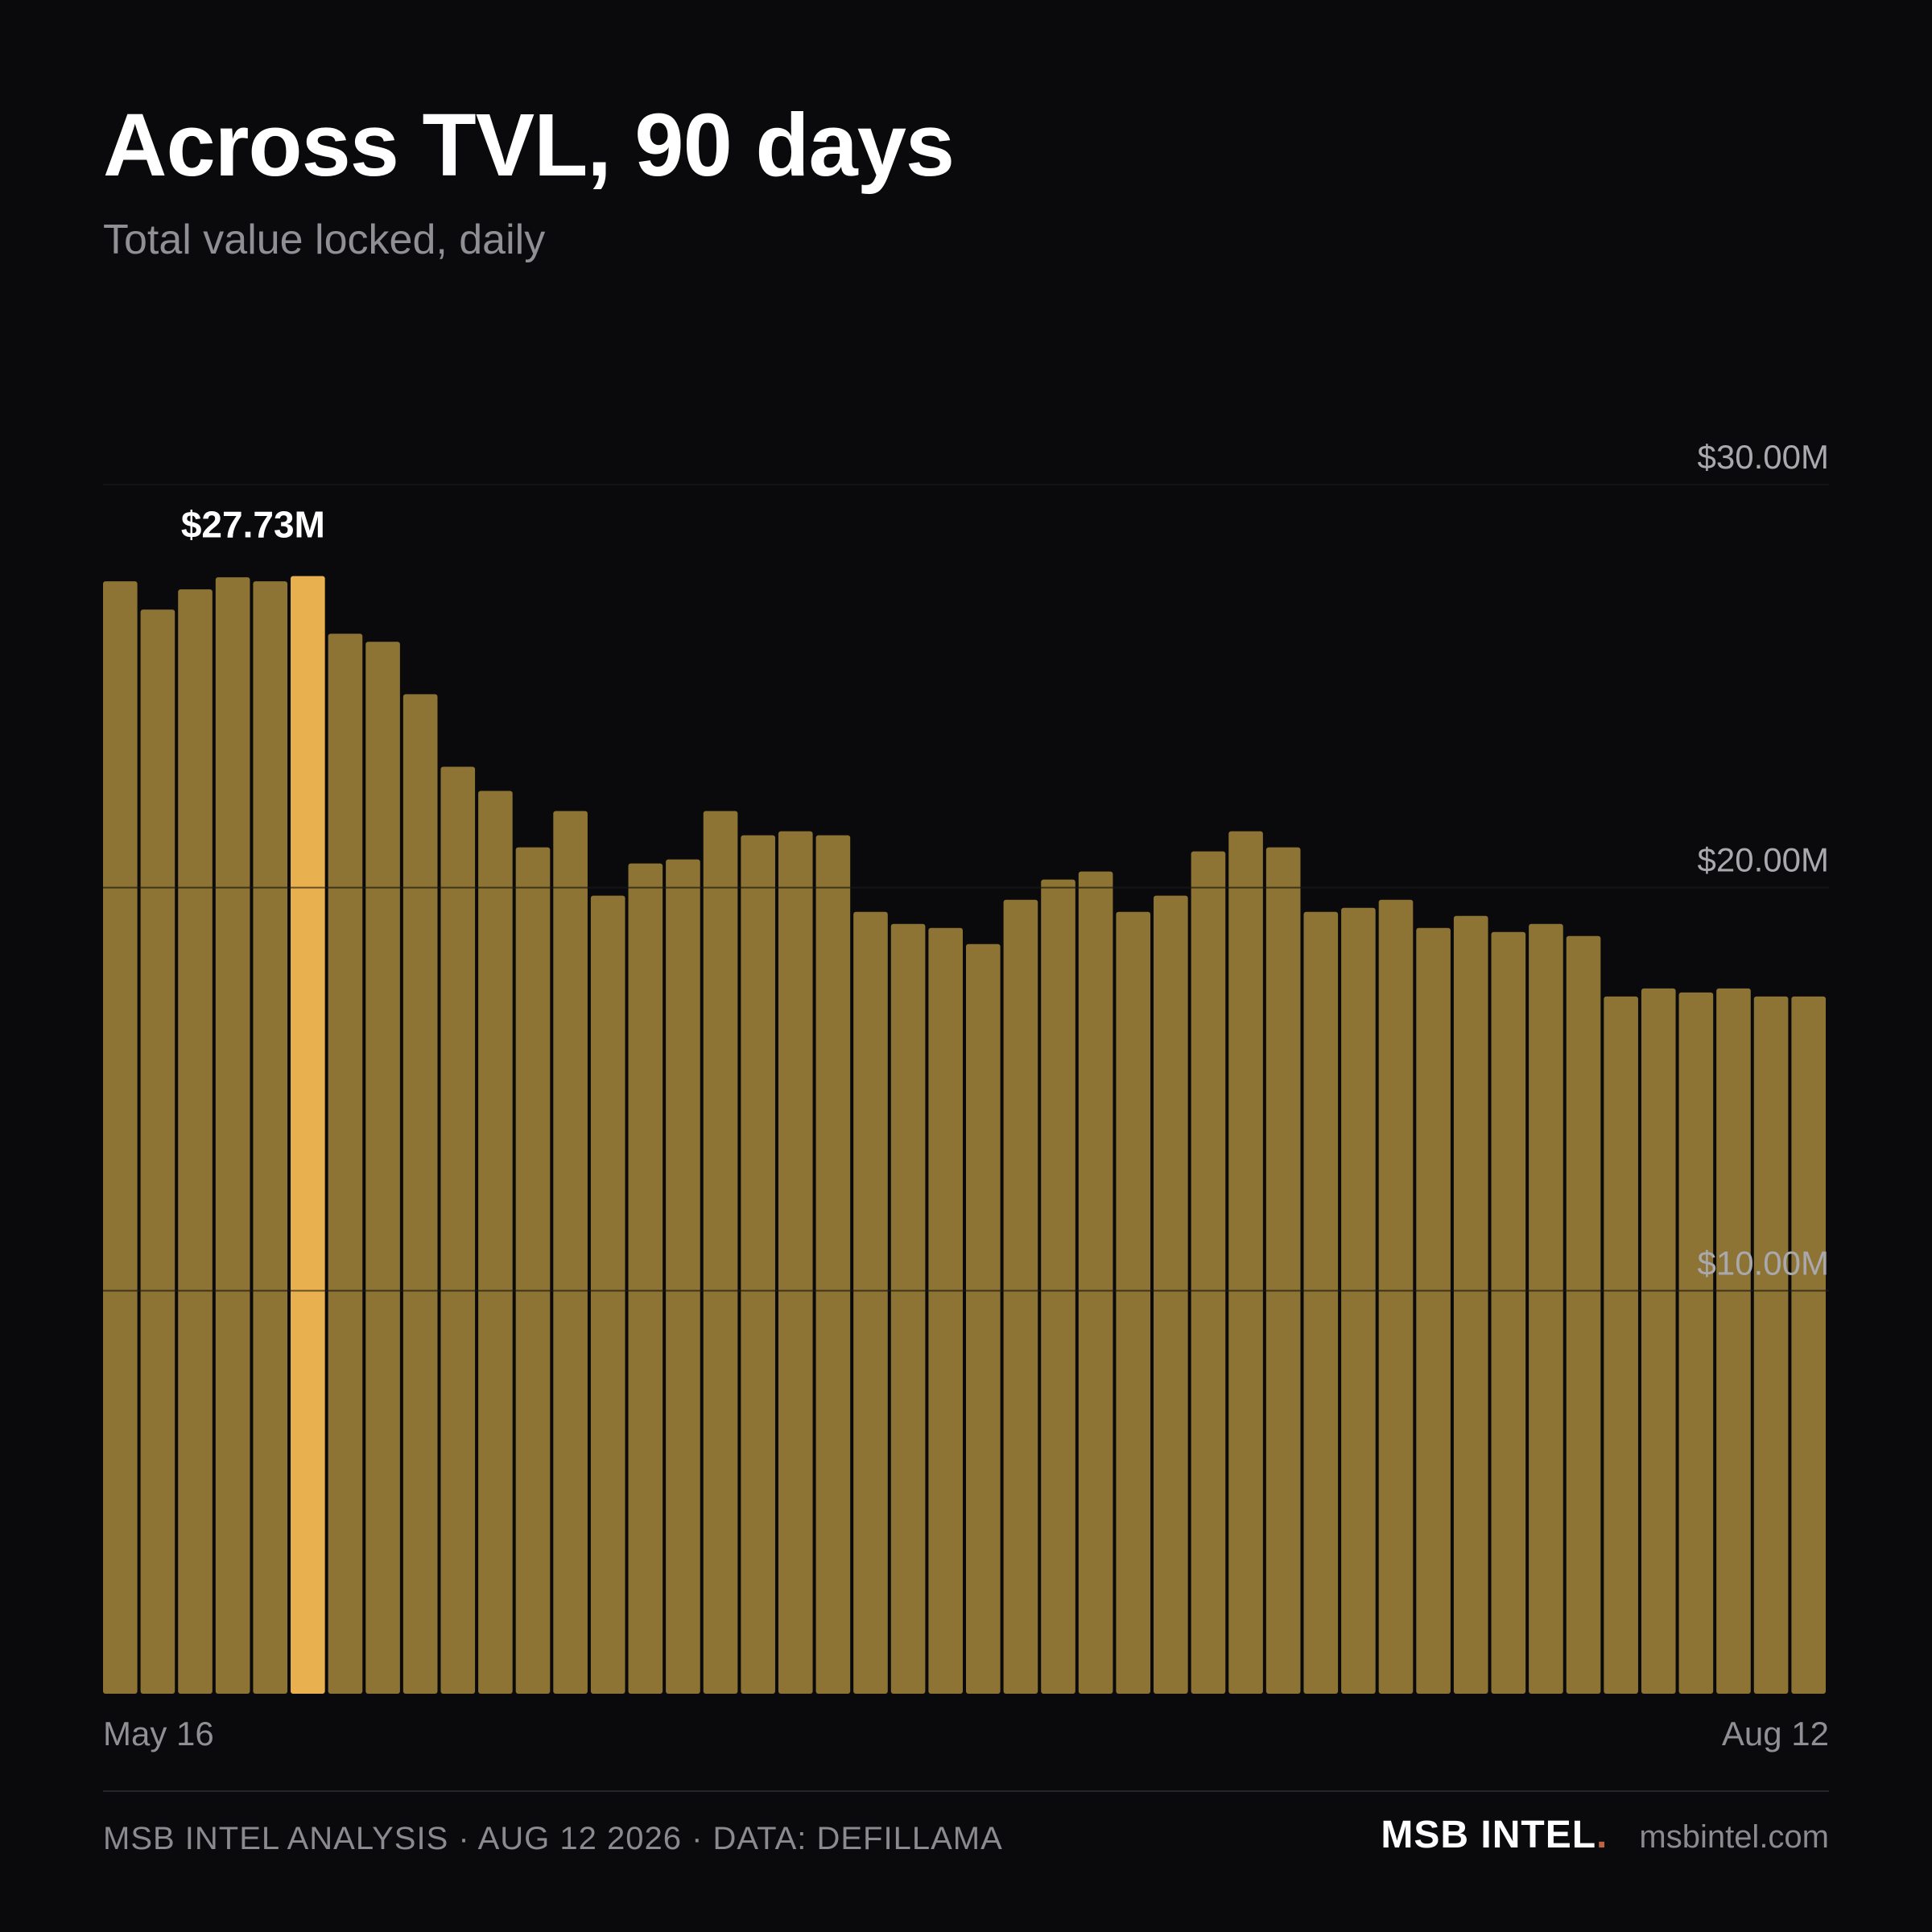  I want to click on chart-title: Across TVL, 90 days, so click(529, 145).